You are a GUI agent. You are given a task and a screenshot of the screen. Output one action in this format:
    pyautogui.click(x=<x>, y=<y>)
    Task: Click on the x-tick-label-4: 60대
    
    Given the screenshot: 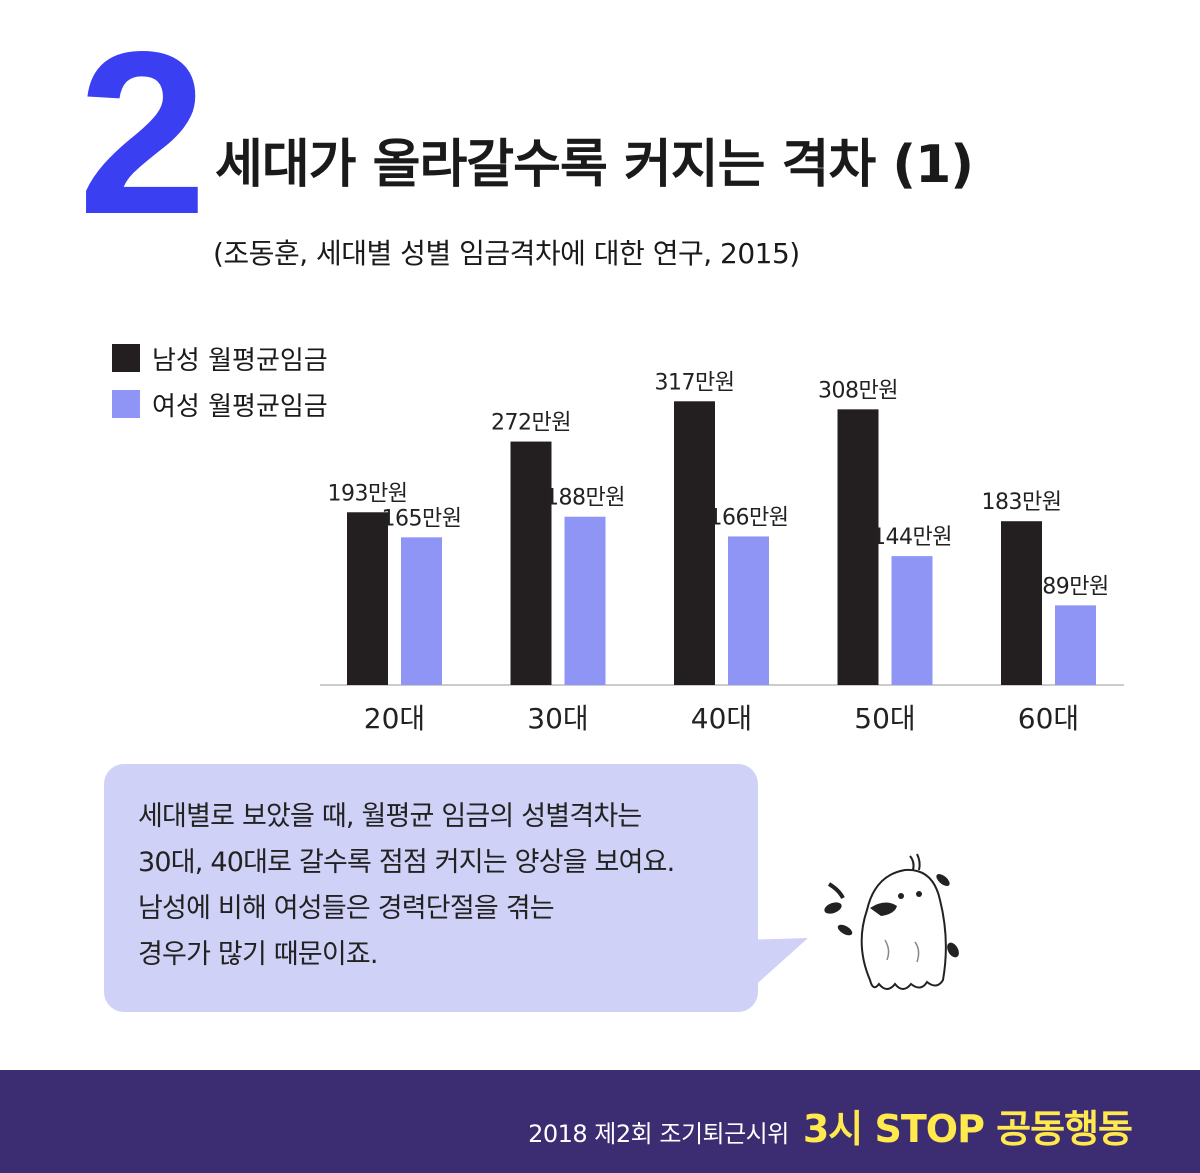 What is the action you would take?
    pyautogui.click(x=1048, y=718)
    